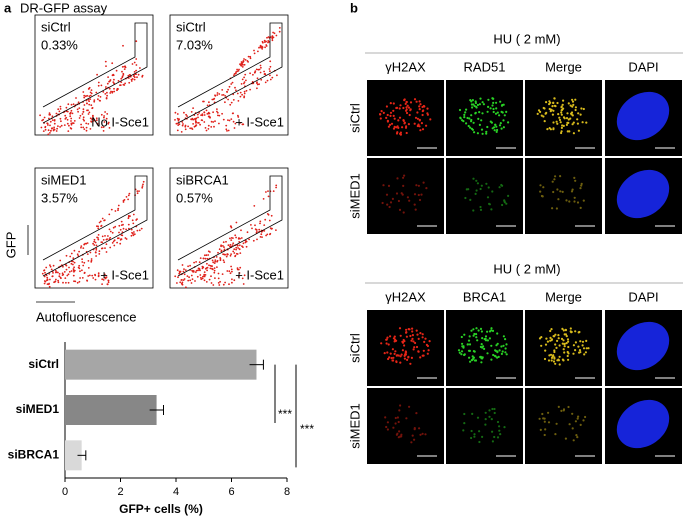  What do you see at coordinates (405, 426) in the screenshot?
I see `micrograph` at bounding box center [405, 426].